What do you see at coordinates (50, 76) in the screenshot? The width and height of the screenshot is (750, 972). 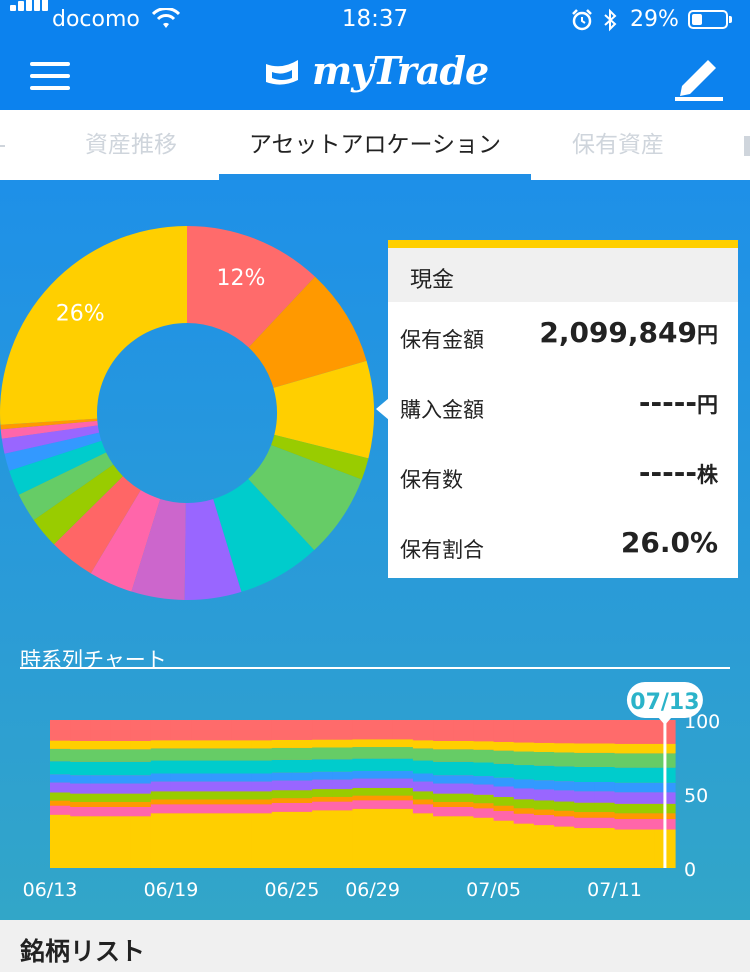 I see `menu-icon` at bounding box center [50, 76].